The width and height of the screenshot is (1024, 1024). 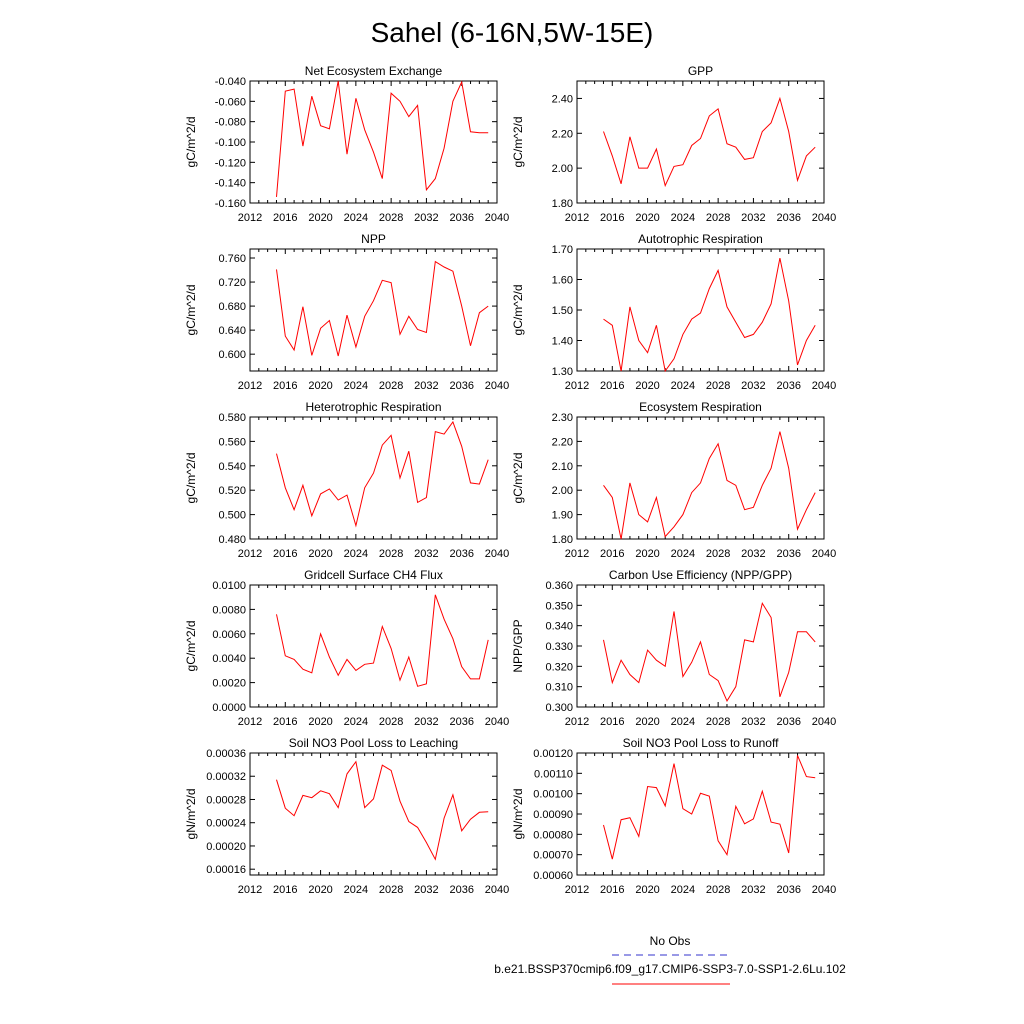 What do you see at coordinates (226, 870) in the screenshot?
I see `y-tick-label: 0.00016` at bounding box center [226, 870].